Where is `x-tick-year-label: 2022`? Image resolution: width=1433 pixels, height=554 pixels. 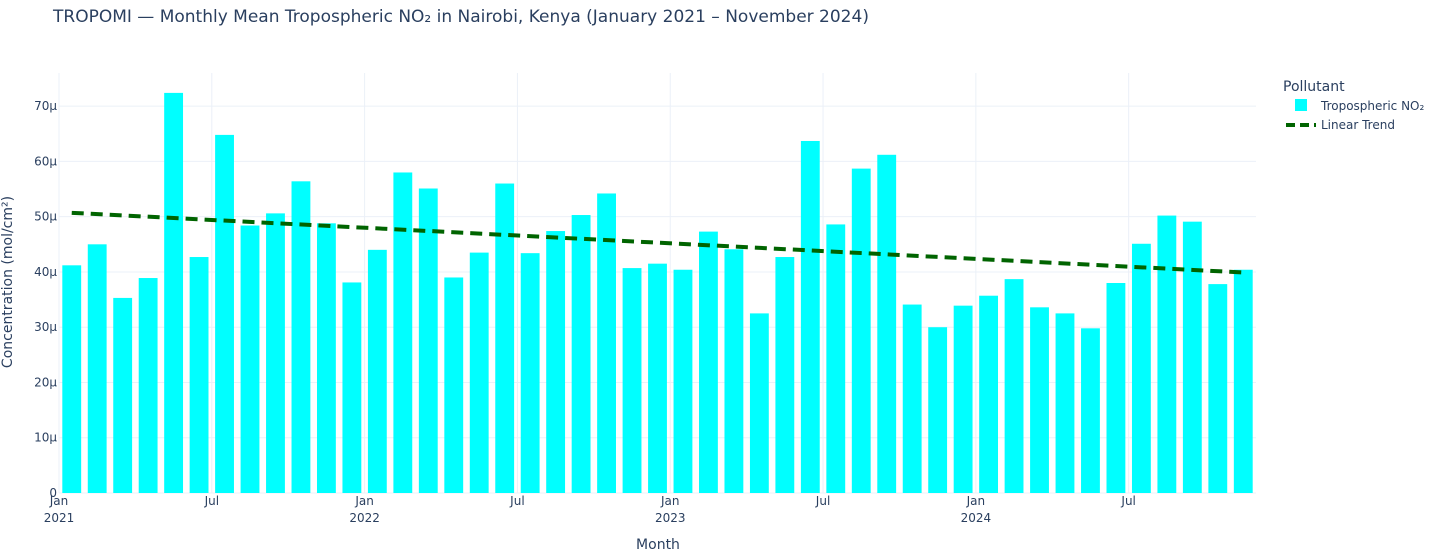
x-tick-year-label: 2022 is located at coordinates (364, 518).